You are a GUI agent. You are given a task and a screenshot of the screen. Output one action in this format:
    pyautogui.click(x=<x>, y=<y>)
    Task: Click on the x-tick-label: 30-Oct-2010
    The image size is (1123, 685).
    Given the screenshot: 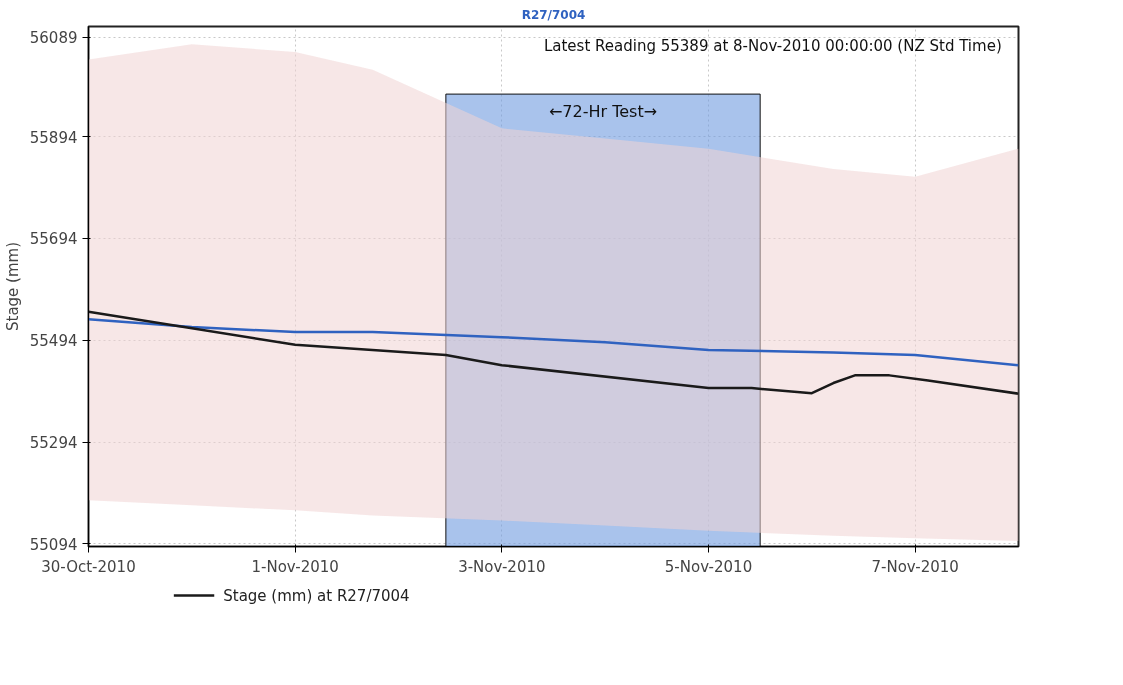 What is the action you would take?
    pyautogui.click(x=88, y=566)
    